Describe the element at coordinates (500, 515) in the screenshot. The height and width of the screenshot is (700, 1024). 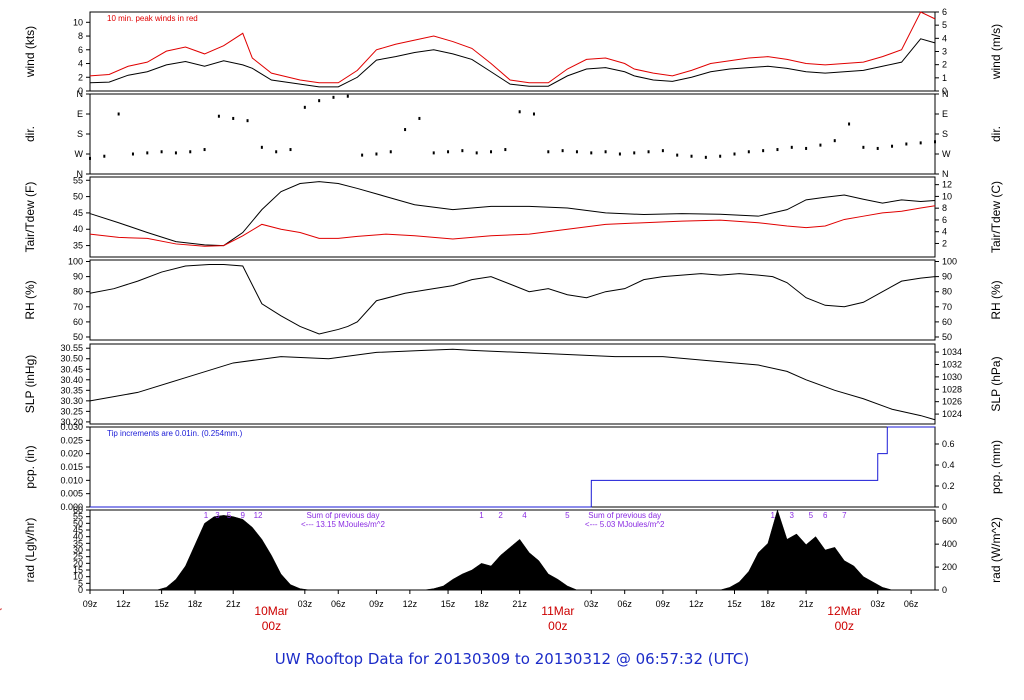
I see `hour-label: 2` at that location.